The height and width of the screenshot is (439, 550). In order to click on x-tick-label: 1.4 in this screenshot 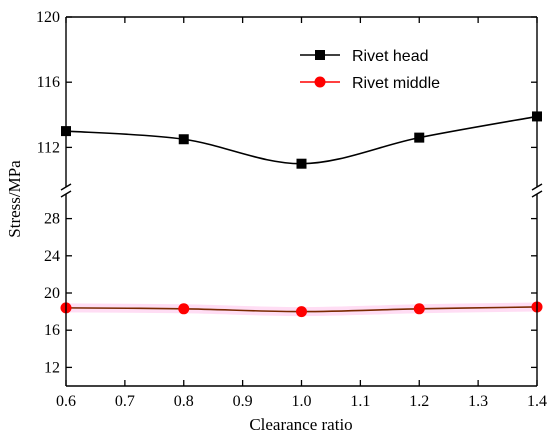, I will do `click(537, 401)`.